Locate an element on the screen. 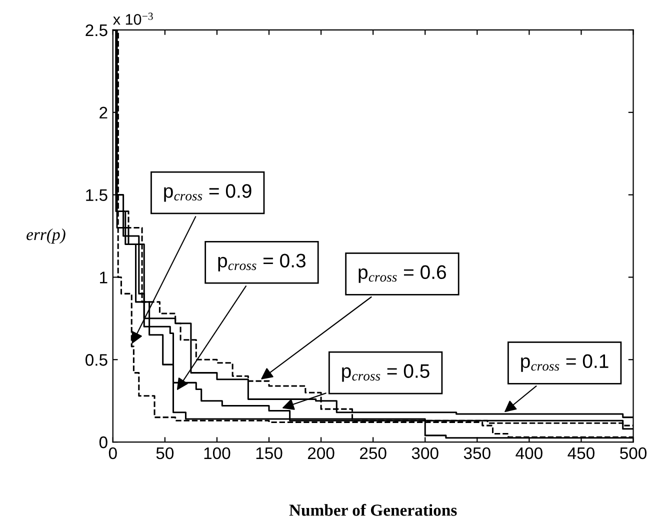 The width and height of the screenshot is (668, 517). y-tick-label: 2 is located at coordinates (104, 112).